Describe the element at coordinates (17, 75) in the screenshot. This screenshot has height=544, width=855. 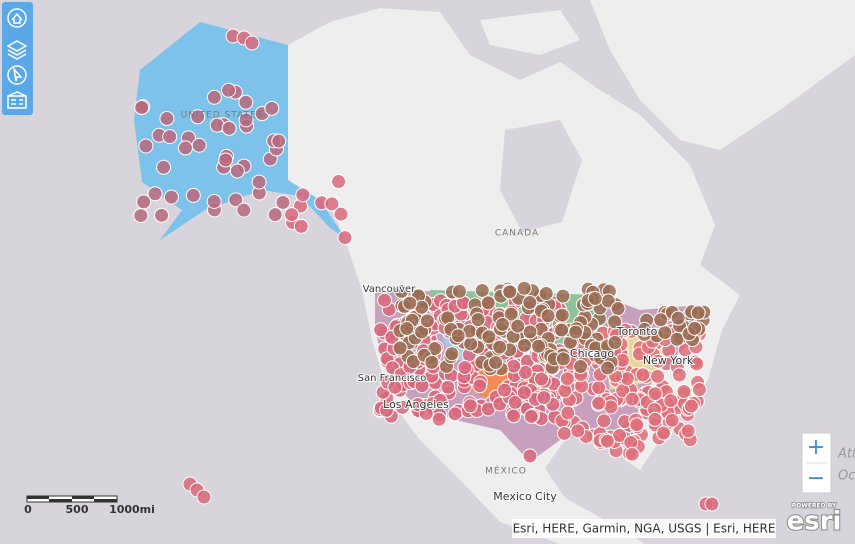
I see `select-button` at that location.